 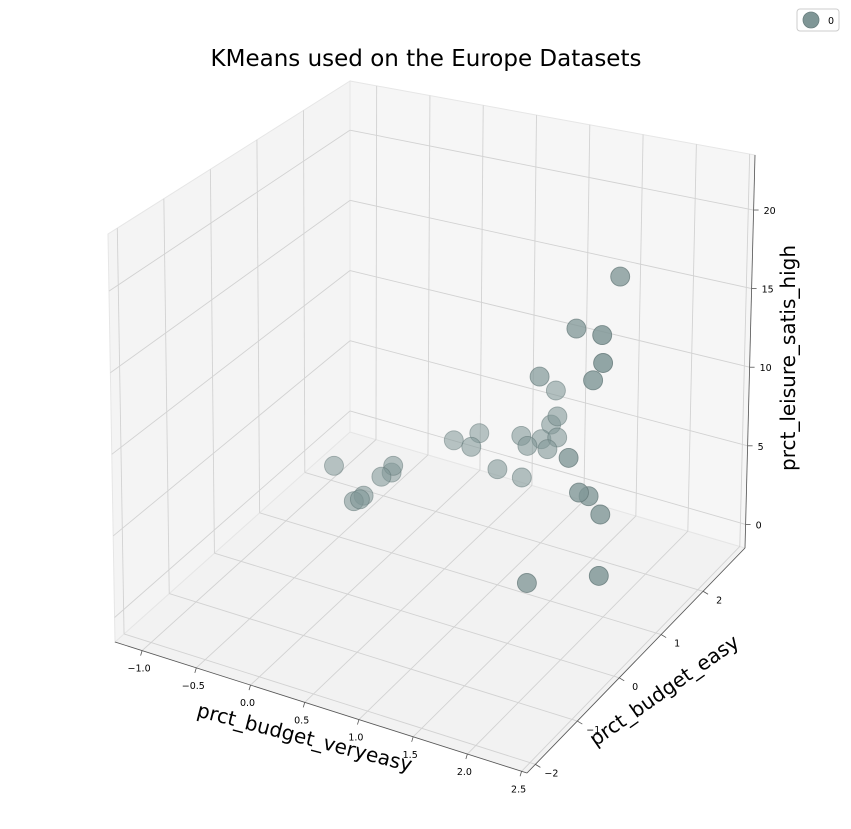 I want to click on x-tick-label: −0.5, so click(x=193, y=686).